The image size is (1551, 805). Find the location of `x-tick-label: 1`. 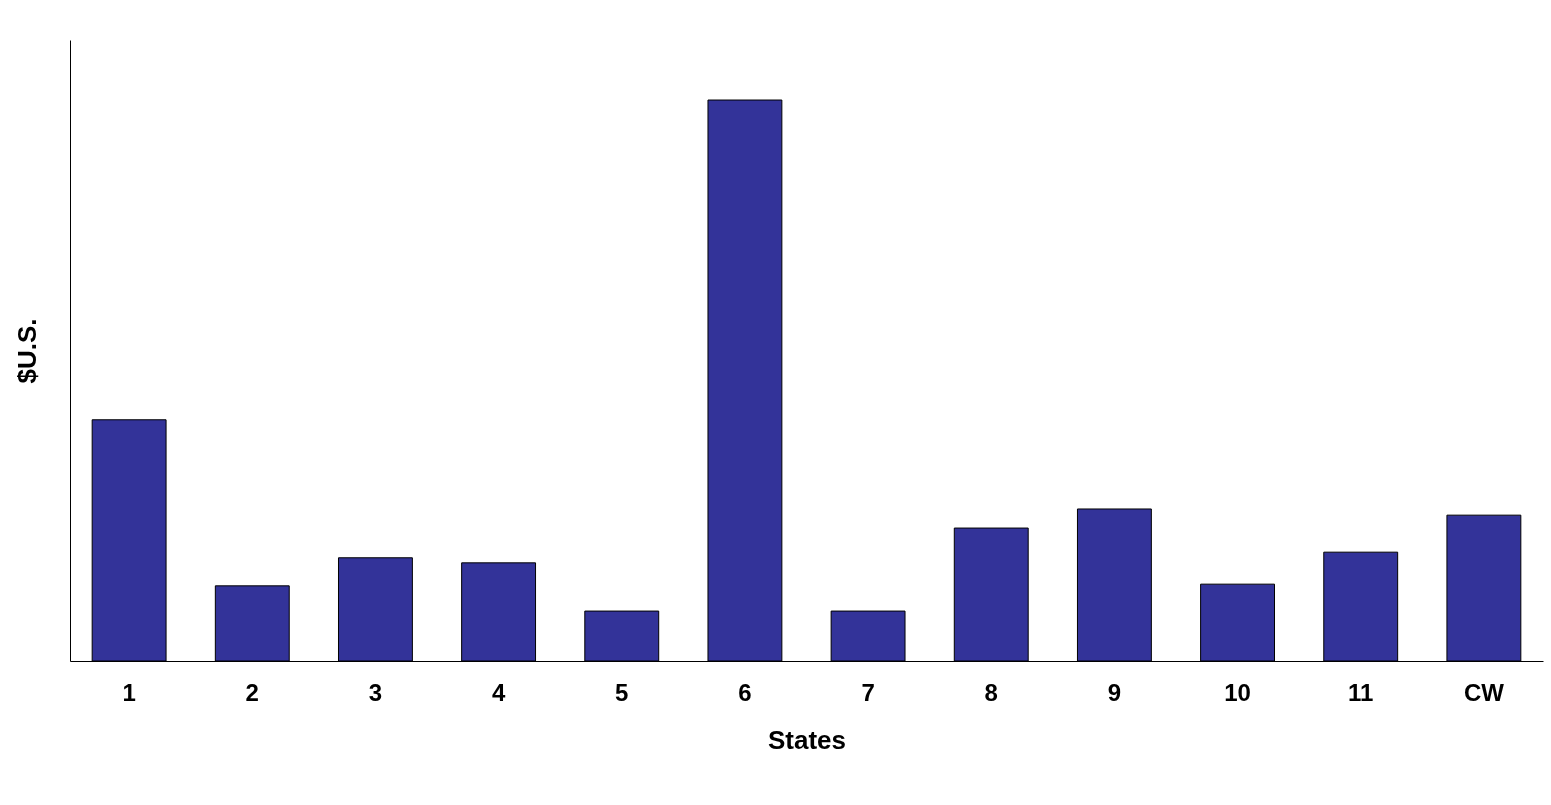

x-tick-label: 1 is located at coordinates (129, 692).